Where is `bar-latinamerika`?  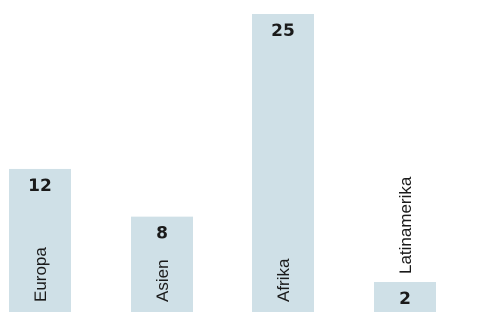 bar-latinamerika is located at coordinates (405, 297).